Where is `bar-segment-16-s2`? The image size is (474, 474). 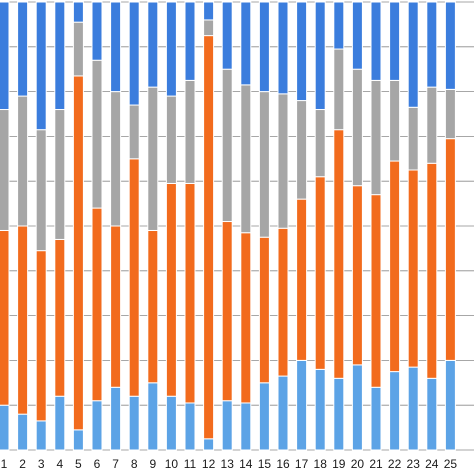 bar-segment-16-s2 is located at coordinates (283, 302).